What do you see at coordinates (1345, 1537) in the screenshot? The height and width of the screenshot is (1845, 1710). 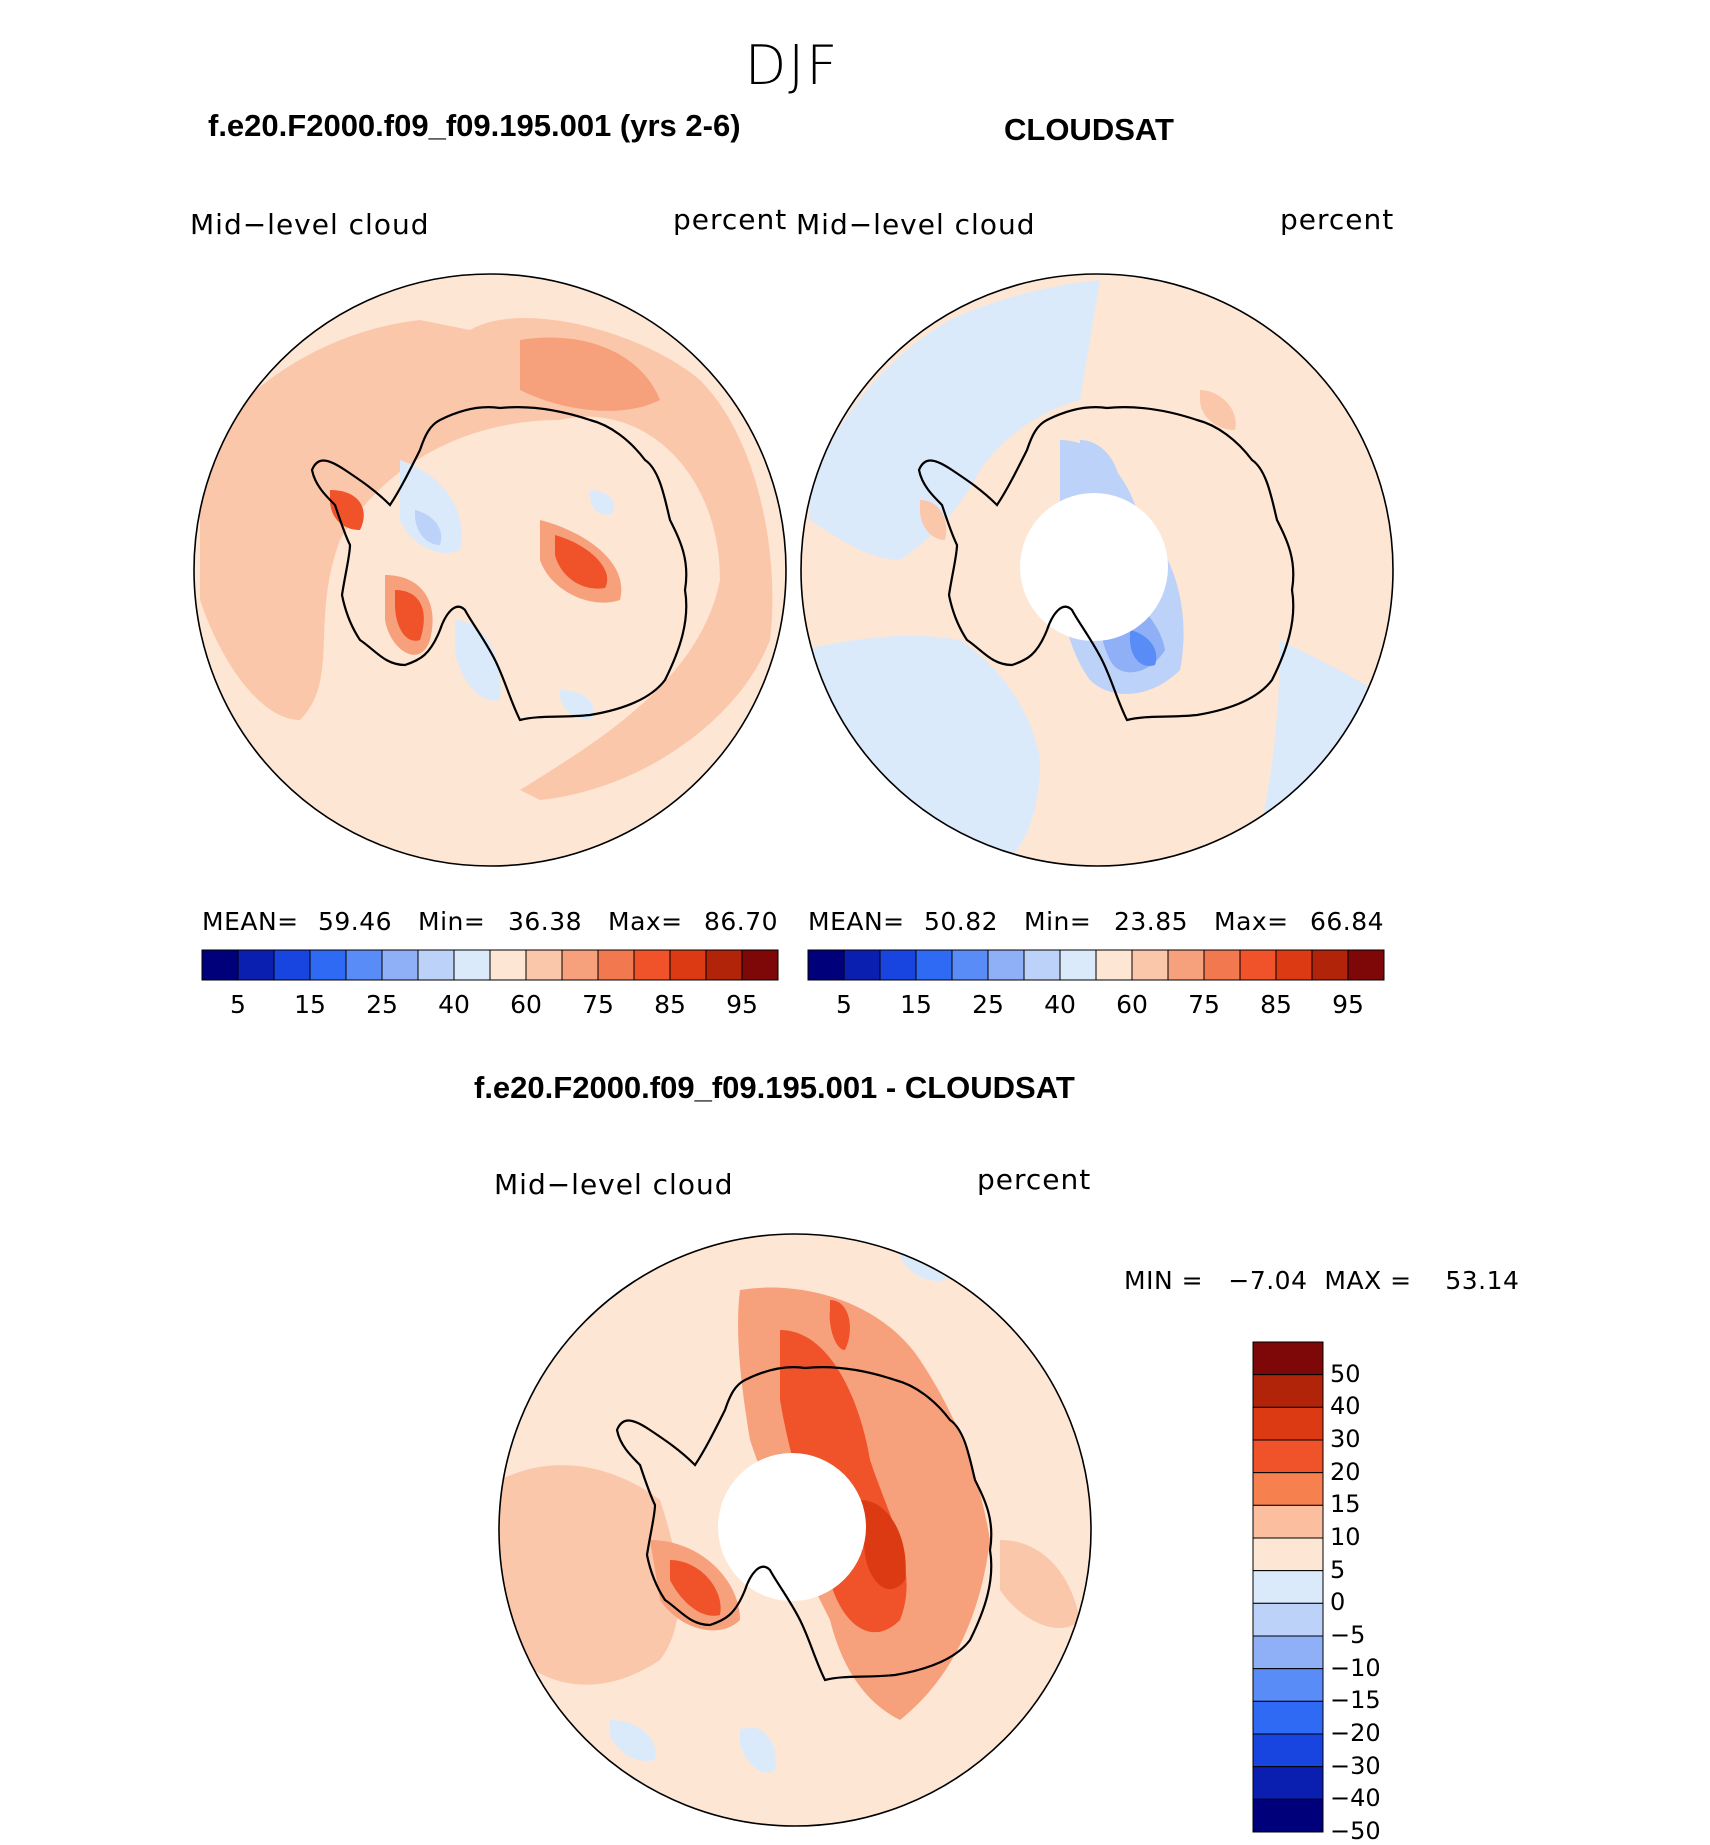 I see `colorbar-tick-label: 10` at bounding box center [1345, 1537].